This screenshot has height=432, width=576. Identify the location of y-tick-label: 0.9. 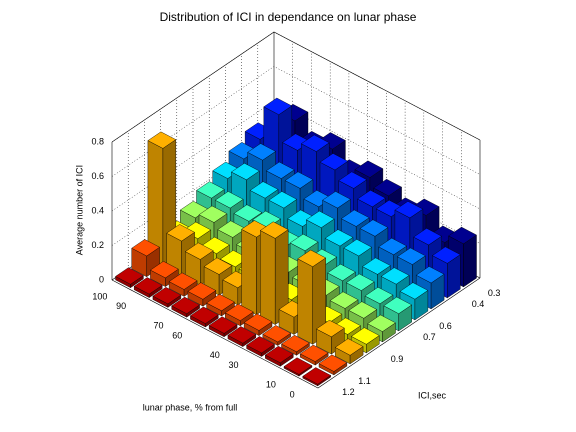
(397, 359).